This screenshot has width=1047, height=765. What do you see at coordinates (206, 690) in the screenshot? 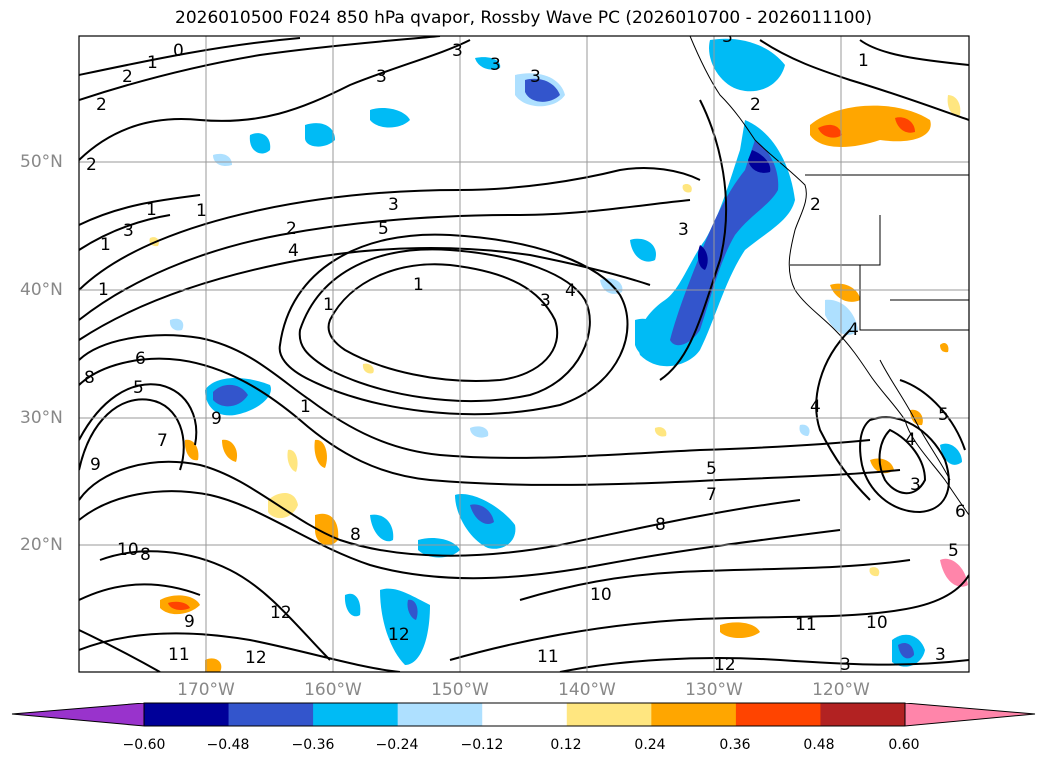
I see `lon-label: 170°W` at bounding box center [206, 690].